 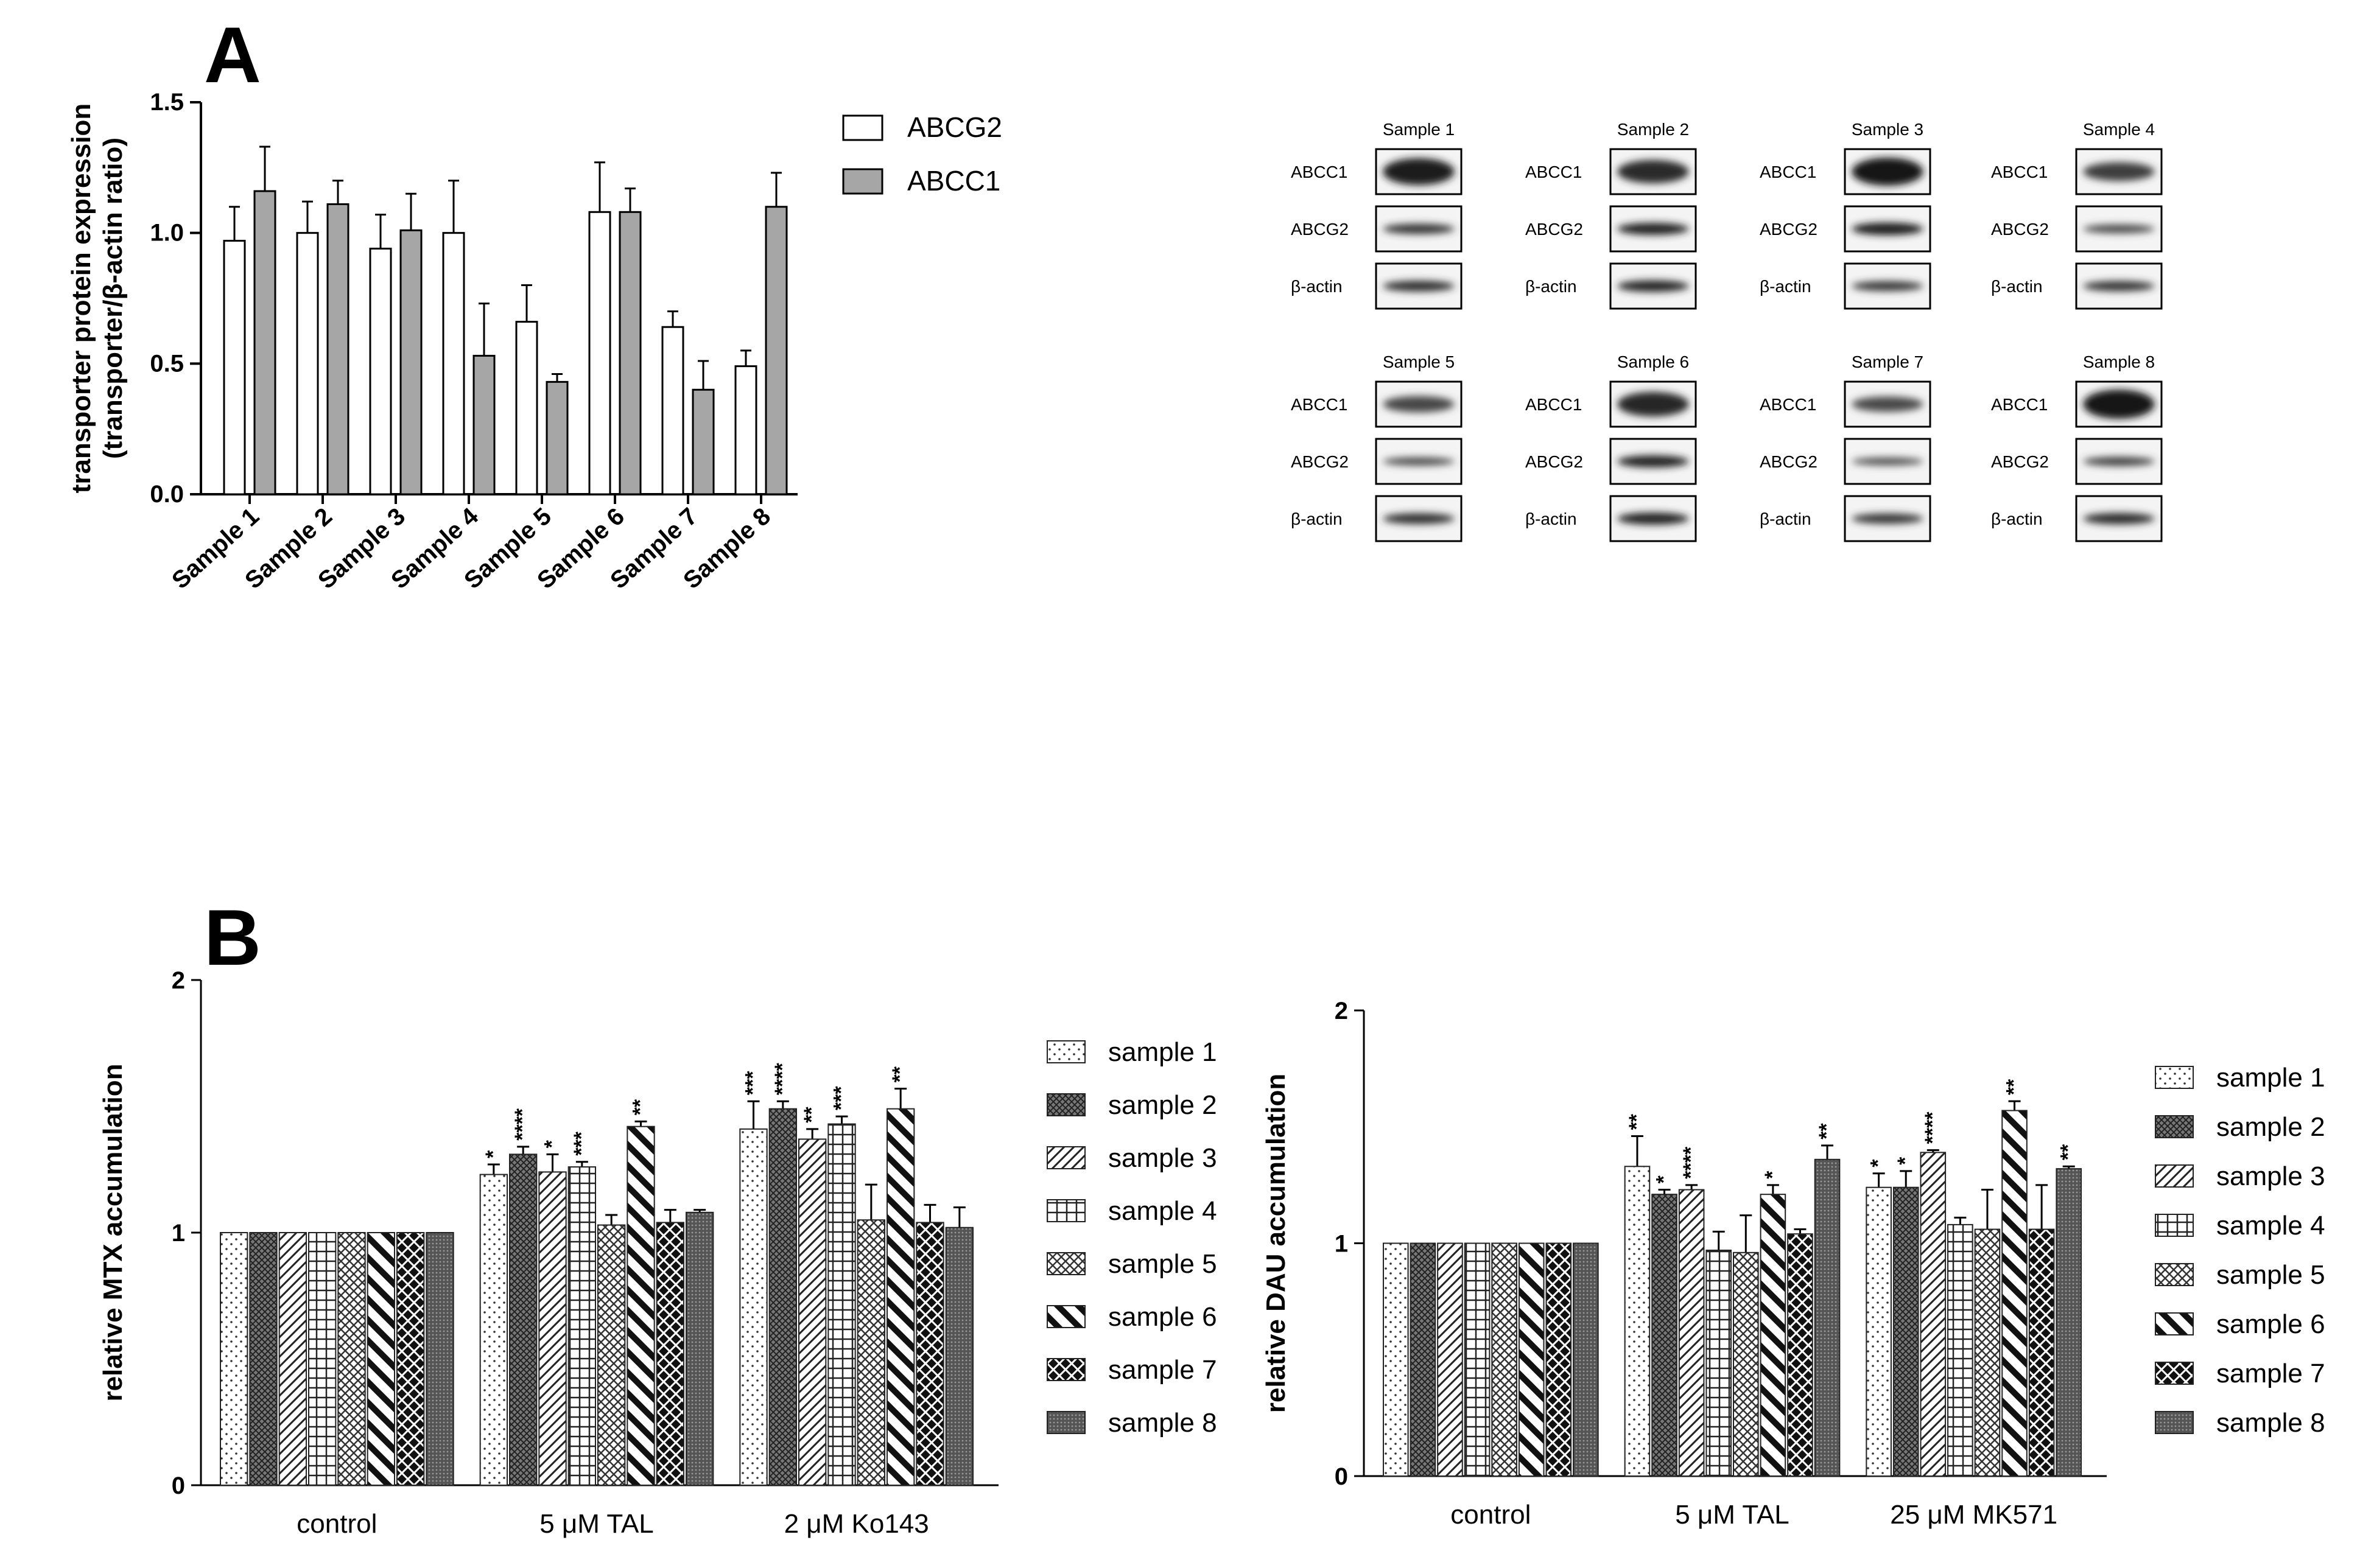 What do you see at coordinates (1653, 129) in the screenshot?
I see `blot-sample-title: Sample 2` at bounding box center [1653, 129].